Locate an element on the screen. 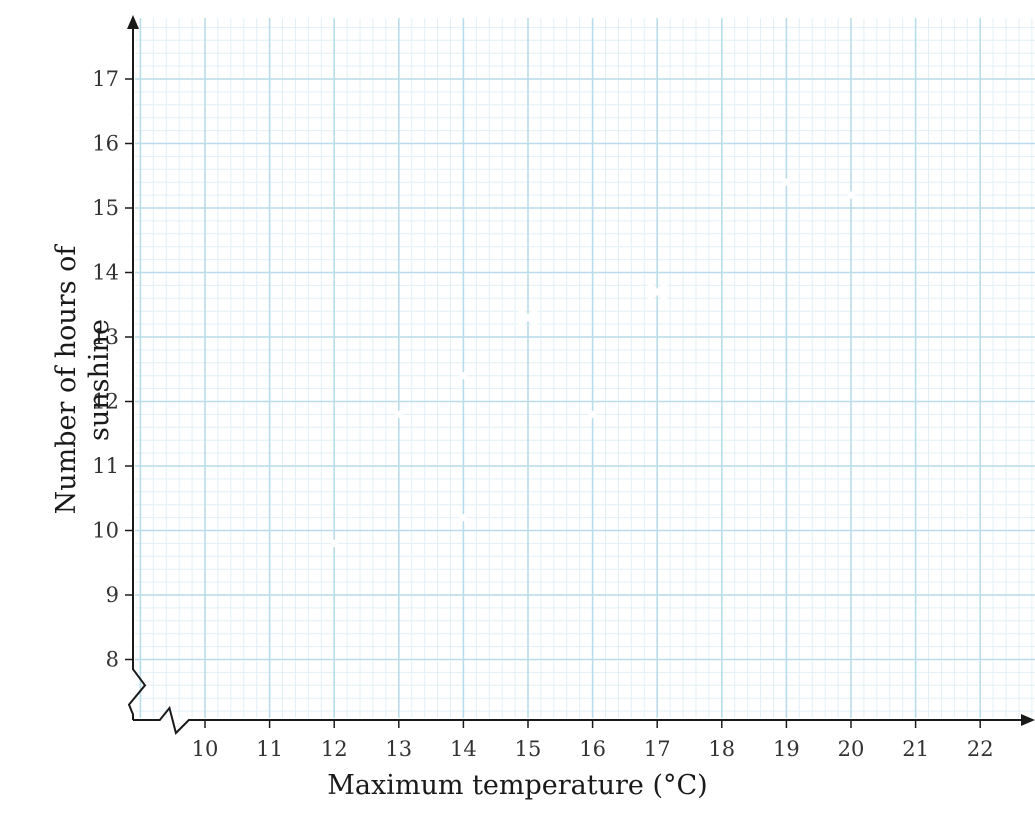  x-tick-label: 19 is located at coordinates (786, 749).